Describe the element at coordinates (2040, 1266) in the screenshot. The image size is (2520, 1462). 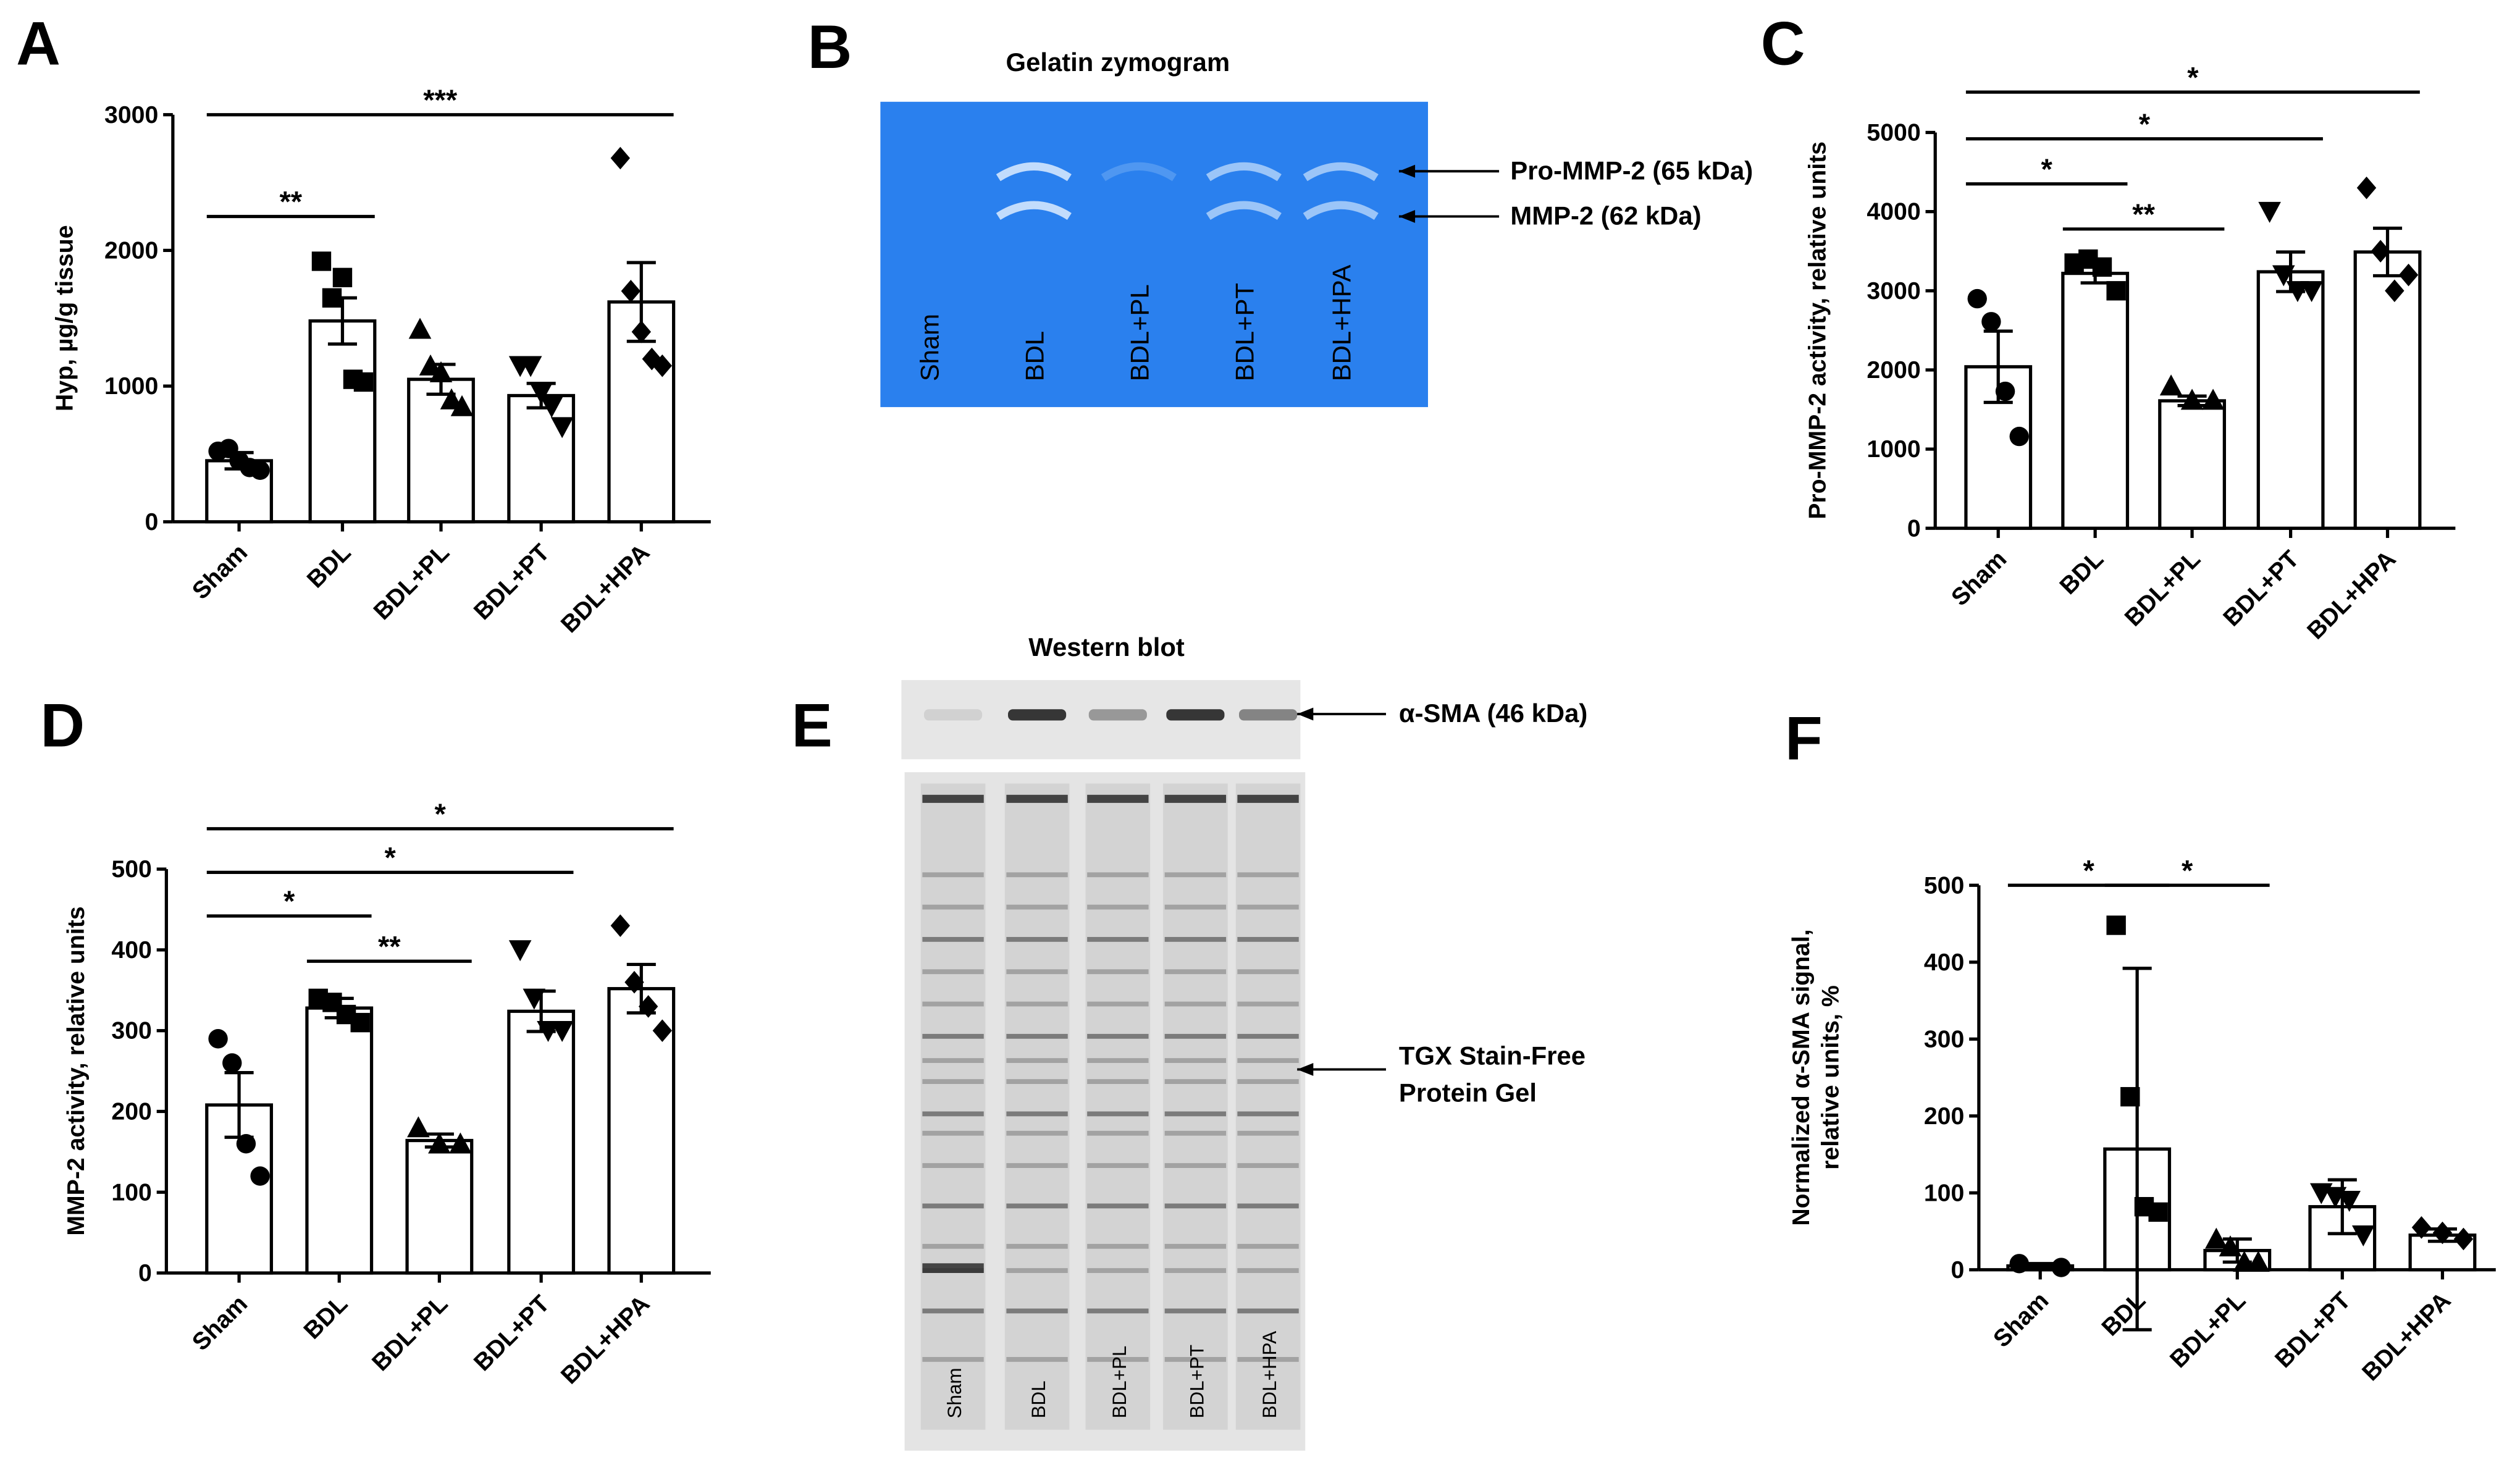
I see `error-bar` at that location.